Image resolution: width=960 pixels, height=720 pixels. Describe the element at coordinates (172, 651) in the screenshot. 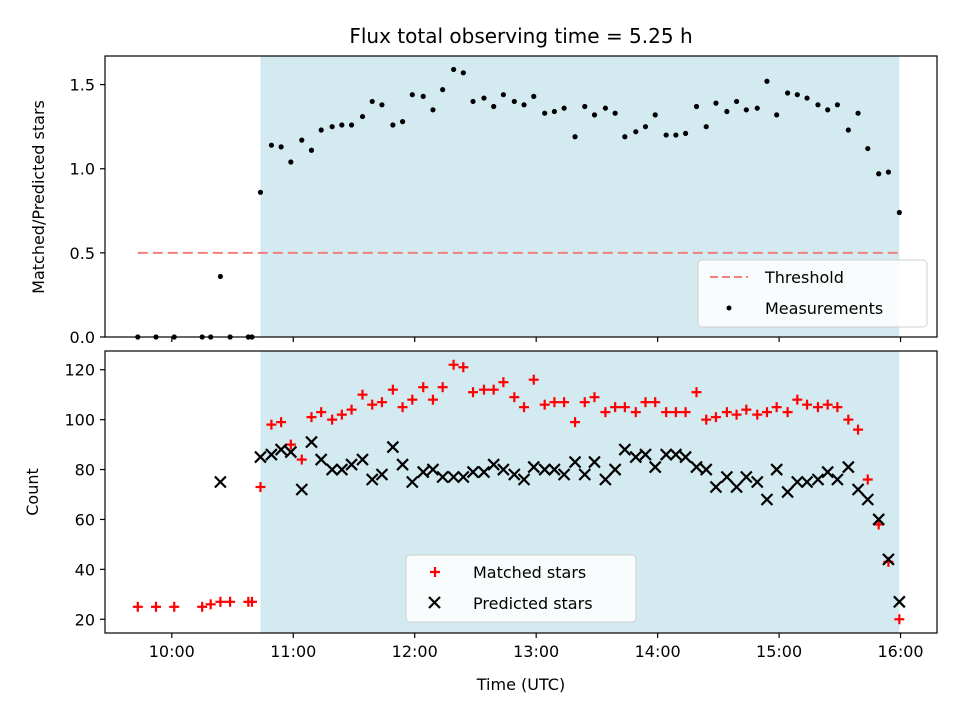

I see `x-tick-label: 10:00` at that location.